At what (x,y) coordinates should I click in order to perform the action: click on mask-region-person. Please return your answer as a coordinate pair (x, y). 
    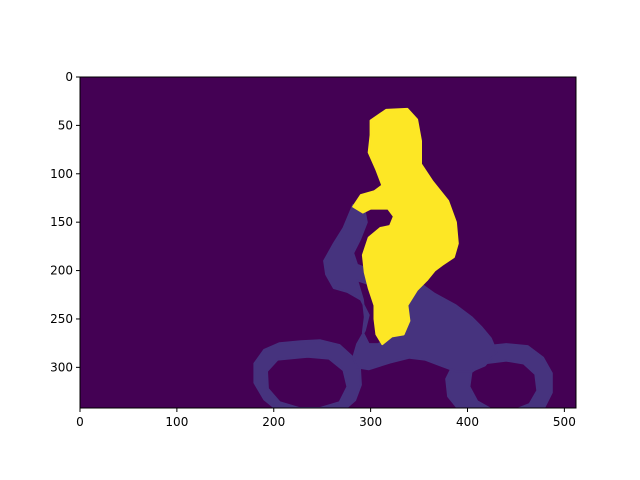
    Looking at the image, I should click on (405, 226).